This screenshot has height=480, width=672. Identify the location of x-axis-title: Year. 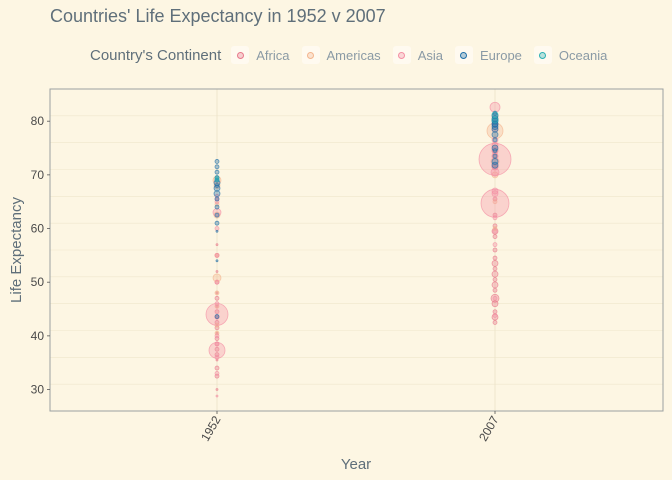
(356, 464).